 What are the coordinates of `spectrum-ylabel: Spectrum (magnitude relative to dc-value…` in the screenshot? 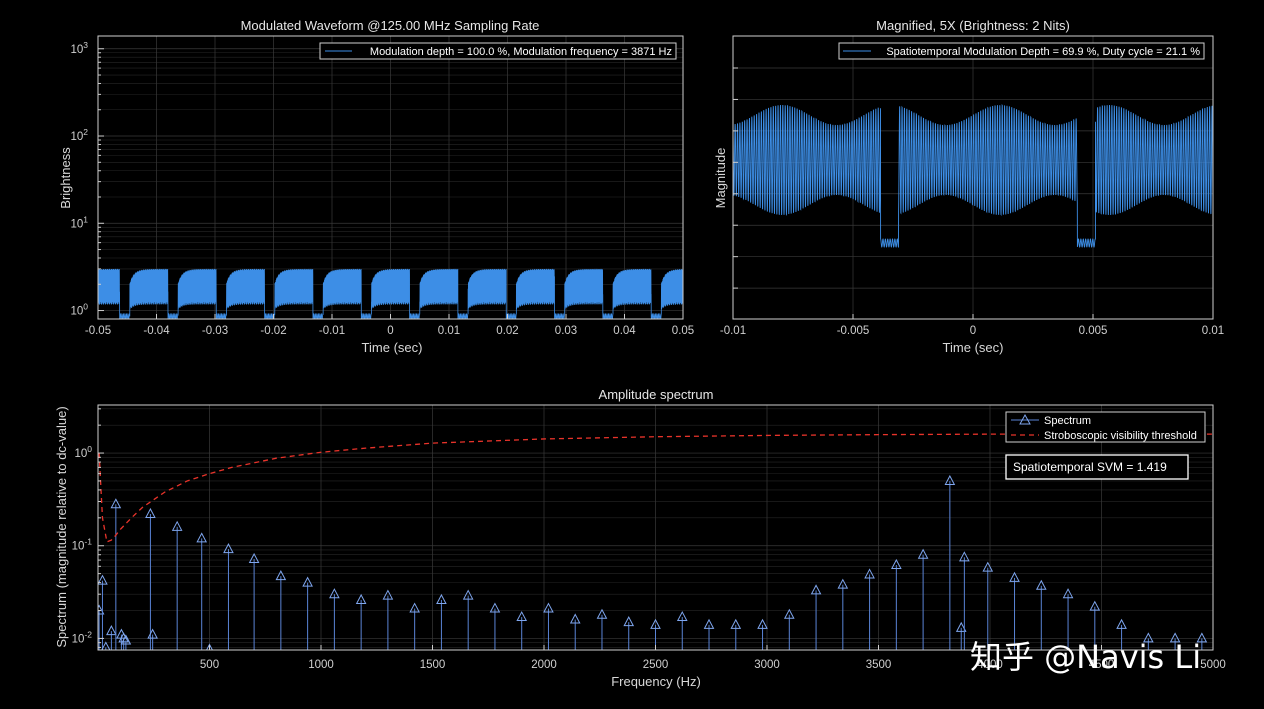 It's located at (61, 526).